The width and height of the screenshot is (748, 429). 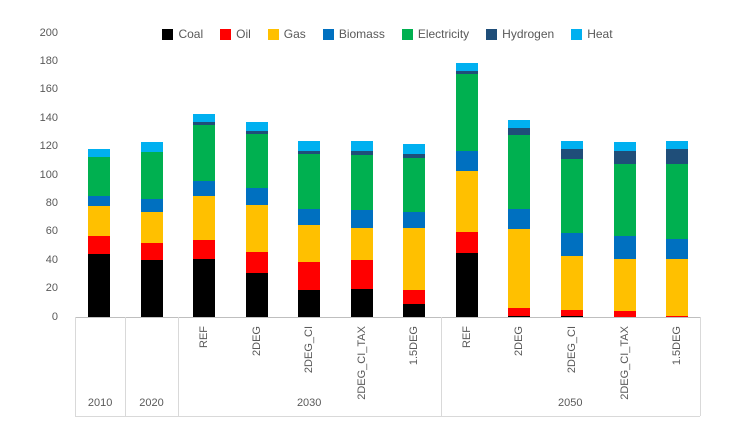 What do you see at coordinates (48, 60) in the screenshot?
I see `y-tick-label: 180` at bounding box center [48, 60].